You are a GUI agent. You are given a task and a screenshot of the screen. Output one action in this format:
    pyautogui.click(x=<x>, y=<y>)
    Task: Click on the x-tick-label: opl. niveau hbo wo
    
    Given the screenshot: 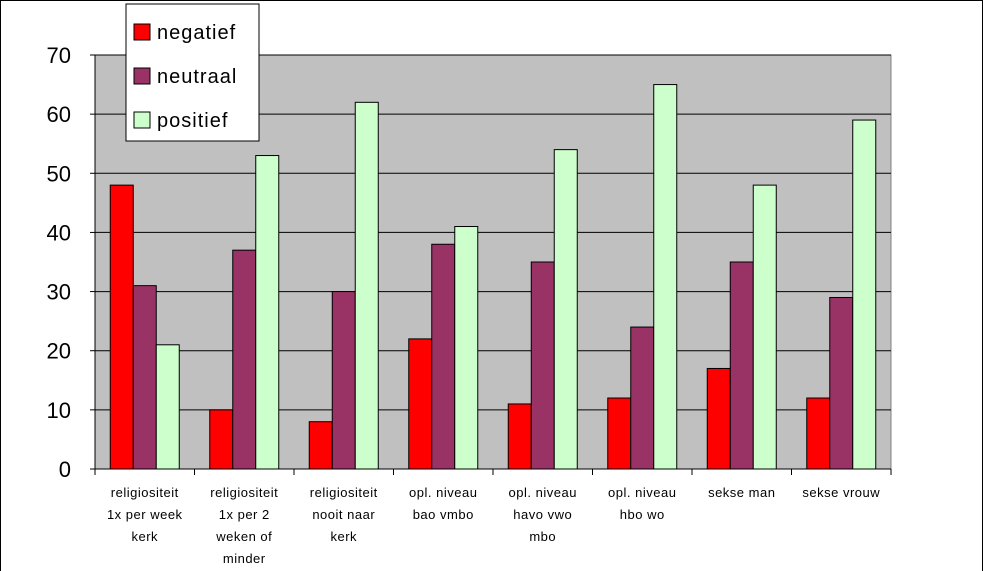 What is the action you would take?
    pyautogui.click(x=642, y=503)
    